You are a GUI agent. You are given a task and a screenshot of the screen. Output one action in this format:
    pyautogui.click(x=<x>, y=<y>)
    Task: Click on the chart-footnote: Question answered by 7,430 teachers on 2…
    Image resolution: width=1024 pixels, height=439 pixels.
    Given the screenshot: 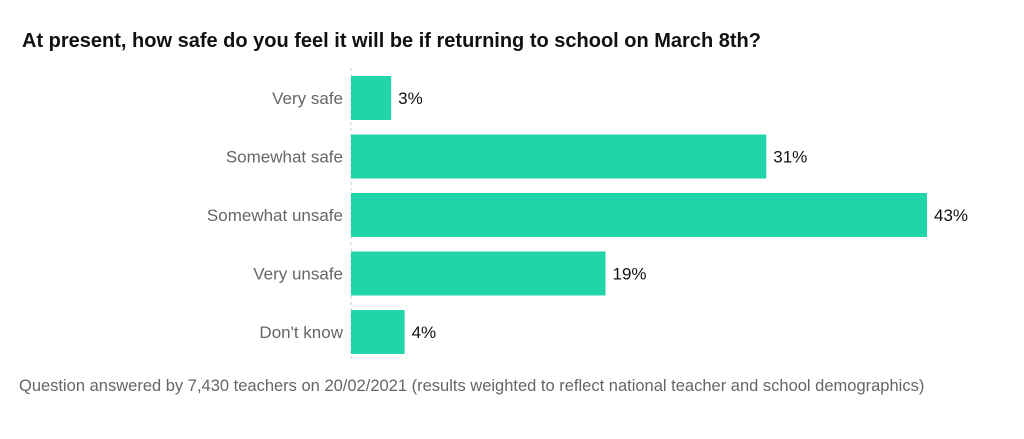 What is the action you would take?
    pyautogui.click(x=472, y=386)
    